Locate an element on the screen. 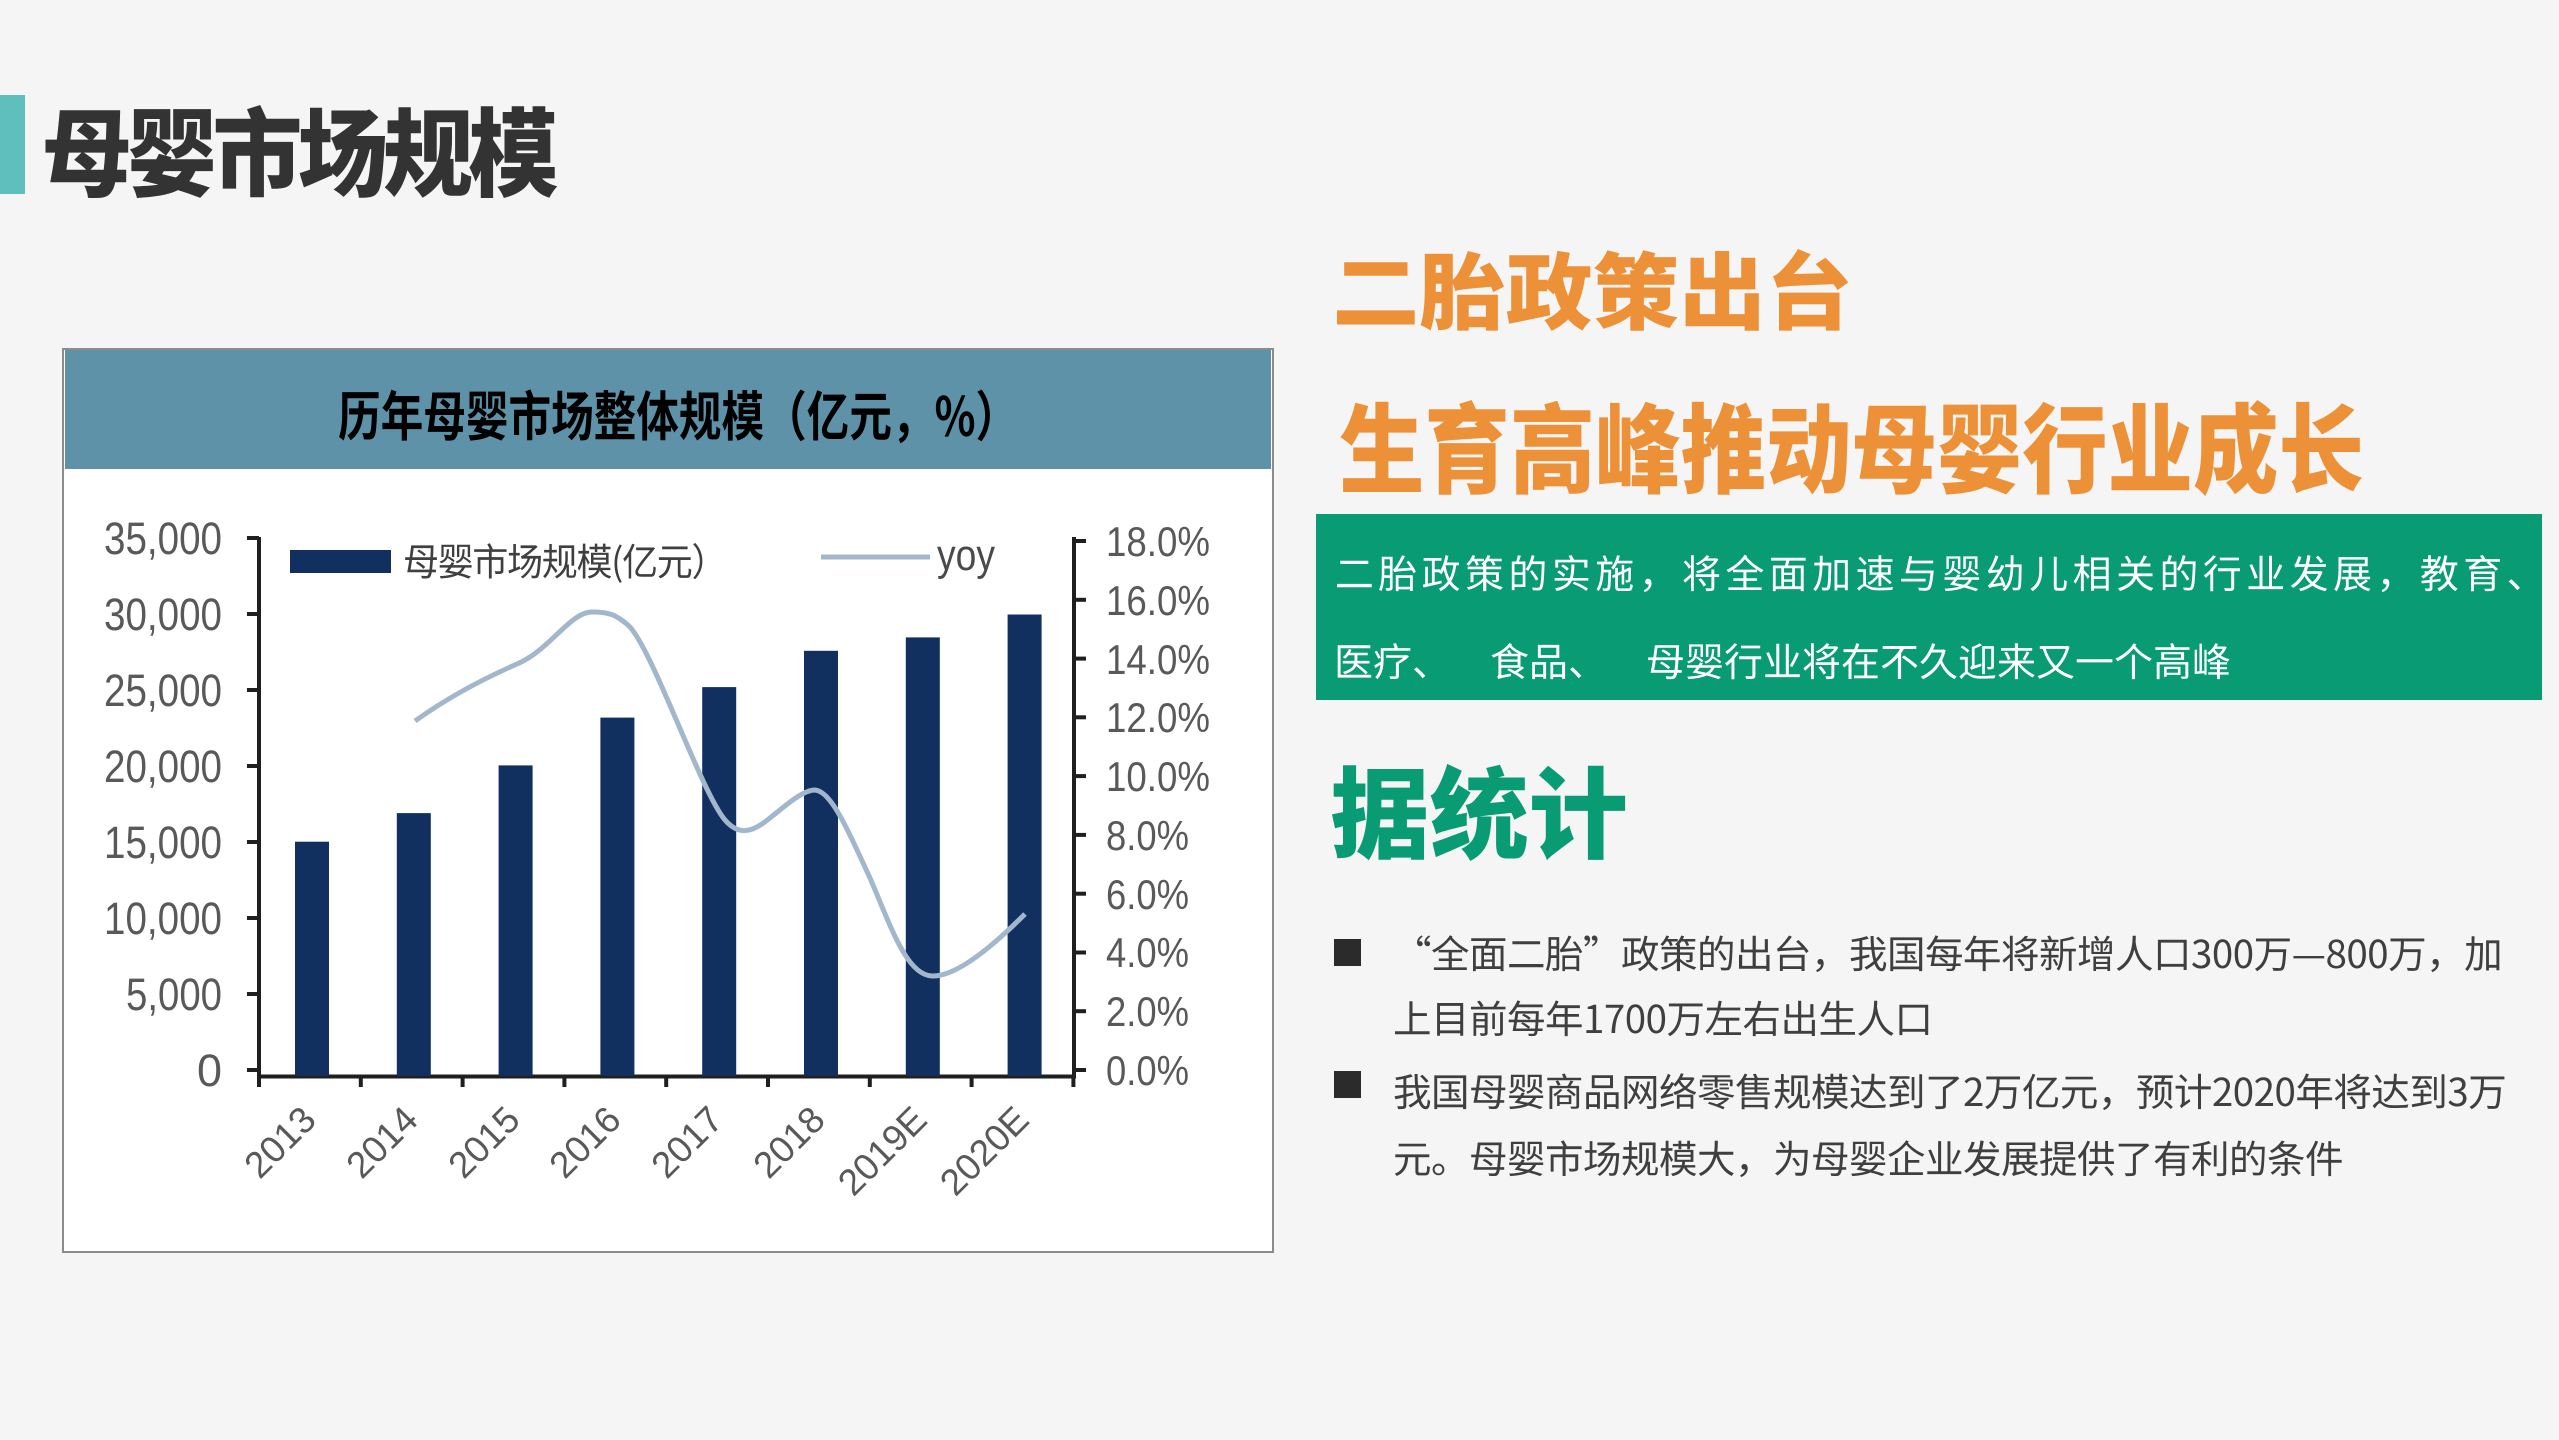 Image resolution: width=2559 pixels, height=1440 pixels. svg-text: 10,000 is located at coordinates (163, 918).